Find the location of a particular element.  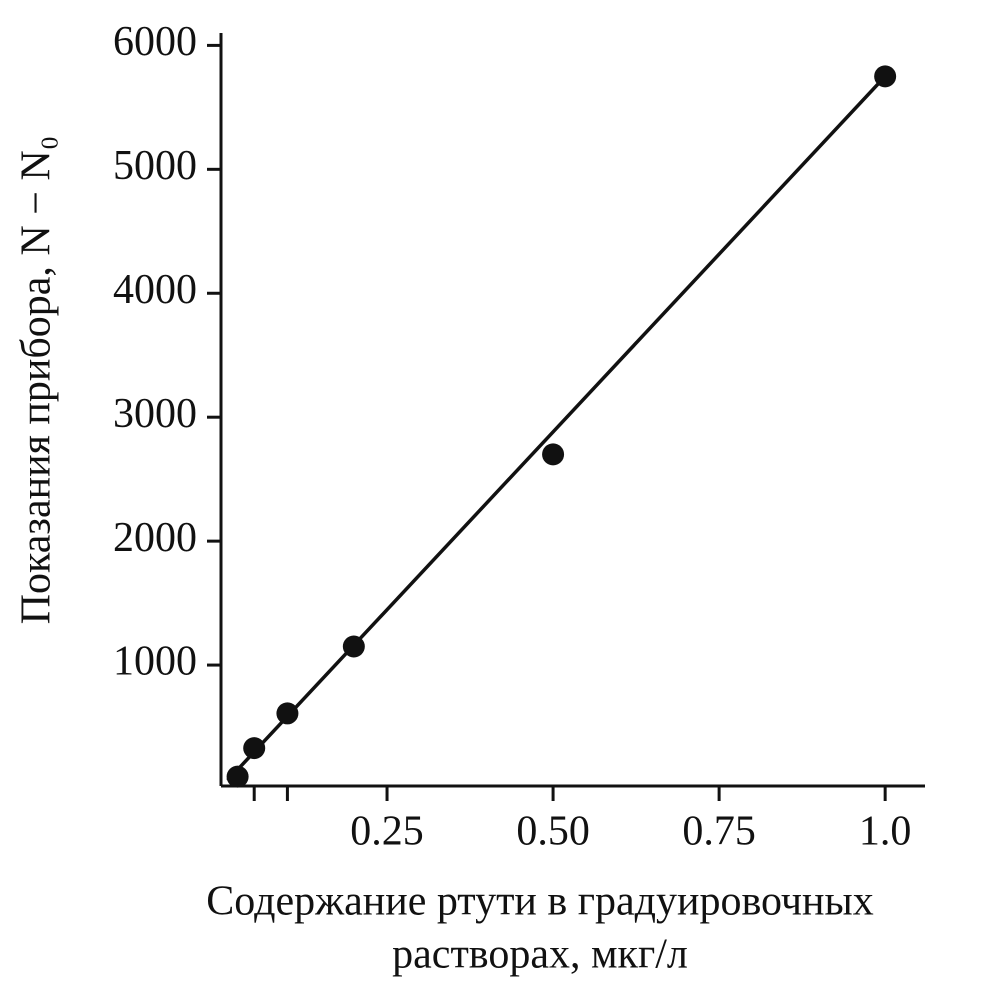

y-tick-label: 3000 is located at coordinates (155, 414).